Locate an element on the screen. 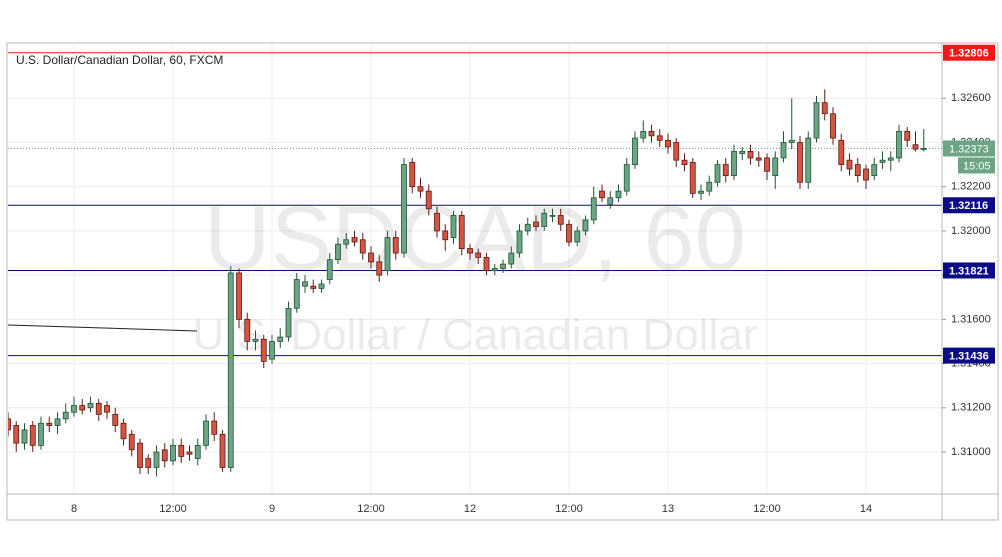 The image size is (1002, 557). y-tick-label: 1.32600 is located at coordinates (971, 98).